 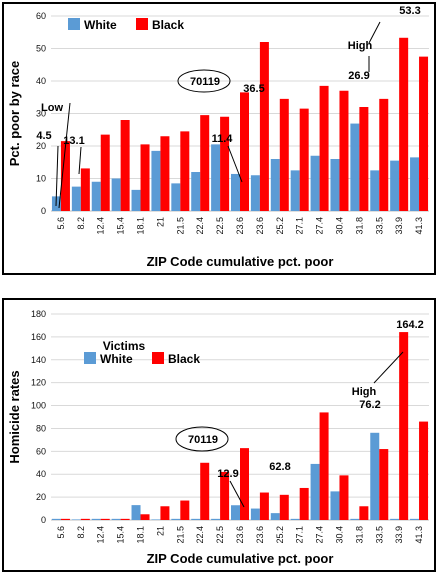 What do you see at coordinates (358, 76) in the screenshot?
I see `annotation-label: 26.9` at bounding box center [358, 76].